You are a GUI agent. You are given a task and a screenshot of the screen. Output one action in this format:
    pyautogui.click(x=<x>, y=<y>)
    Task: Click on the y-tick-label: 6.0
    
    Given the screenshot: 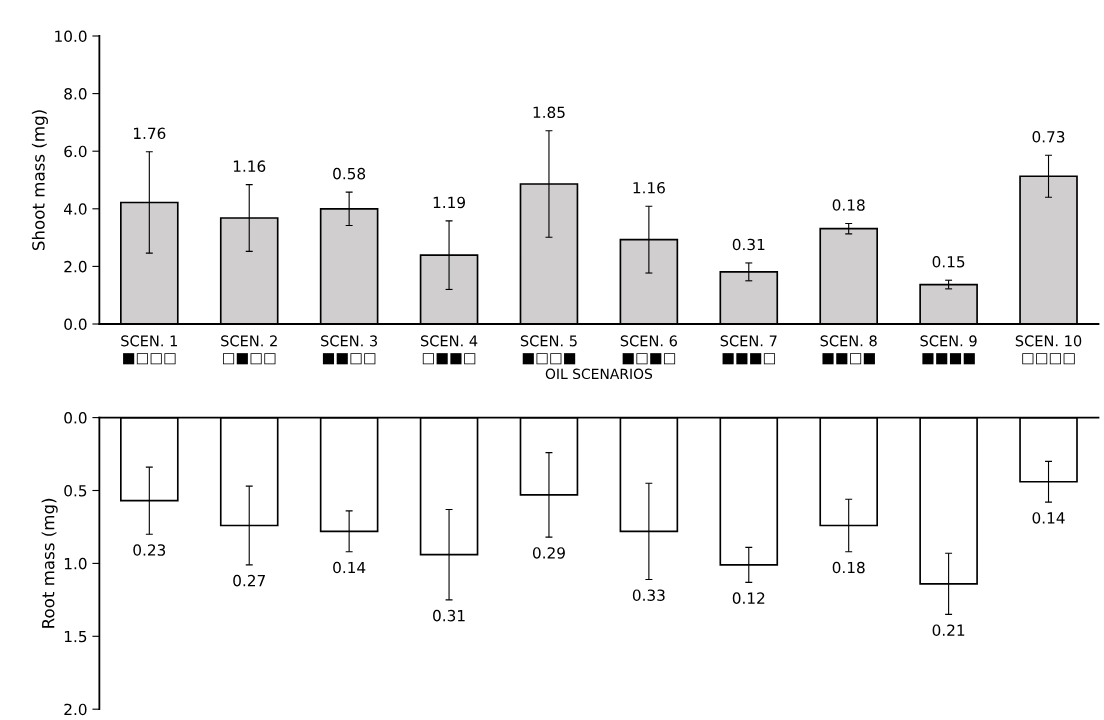 What is the action you would take?
    pyautogui.click(x=75, y=151)
    